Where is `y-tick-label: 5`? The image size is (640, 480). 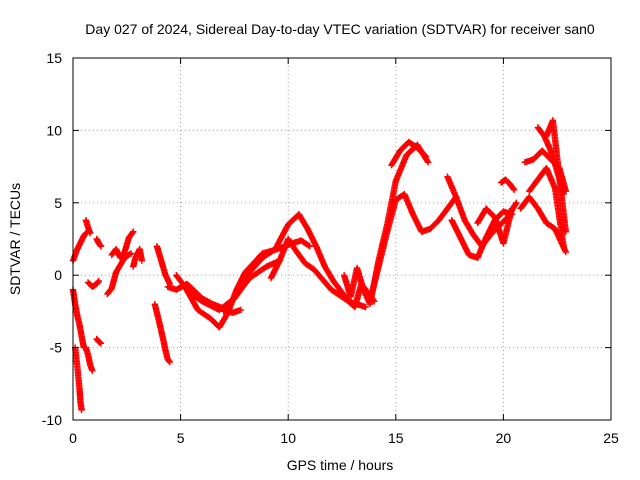
y-tick-label: 5 is located at coordinates (58, 203).